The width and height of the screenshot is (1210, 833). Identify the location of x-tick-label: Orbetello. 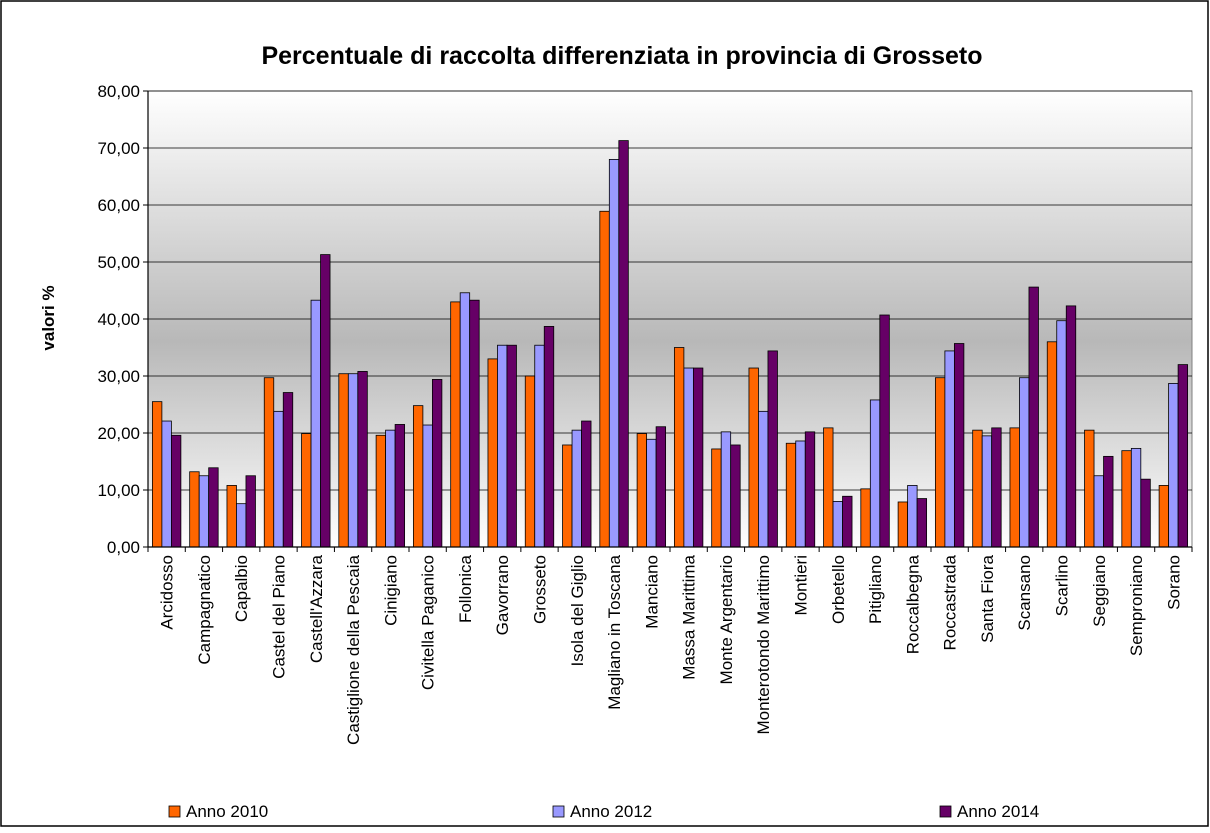
(838, 589).